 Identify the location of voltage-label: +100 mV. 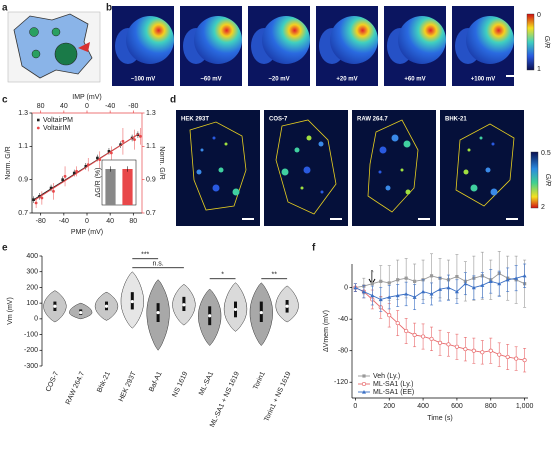
(483, 80).